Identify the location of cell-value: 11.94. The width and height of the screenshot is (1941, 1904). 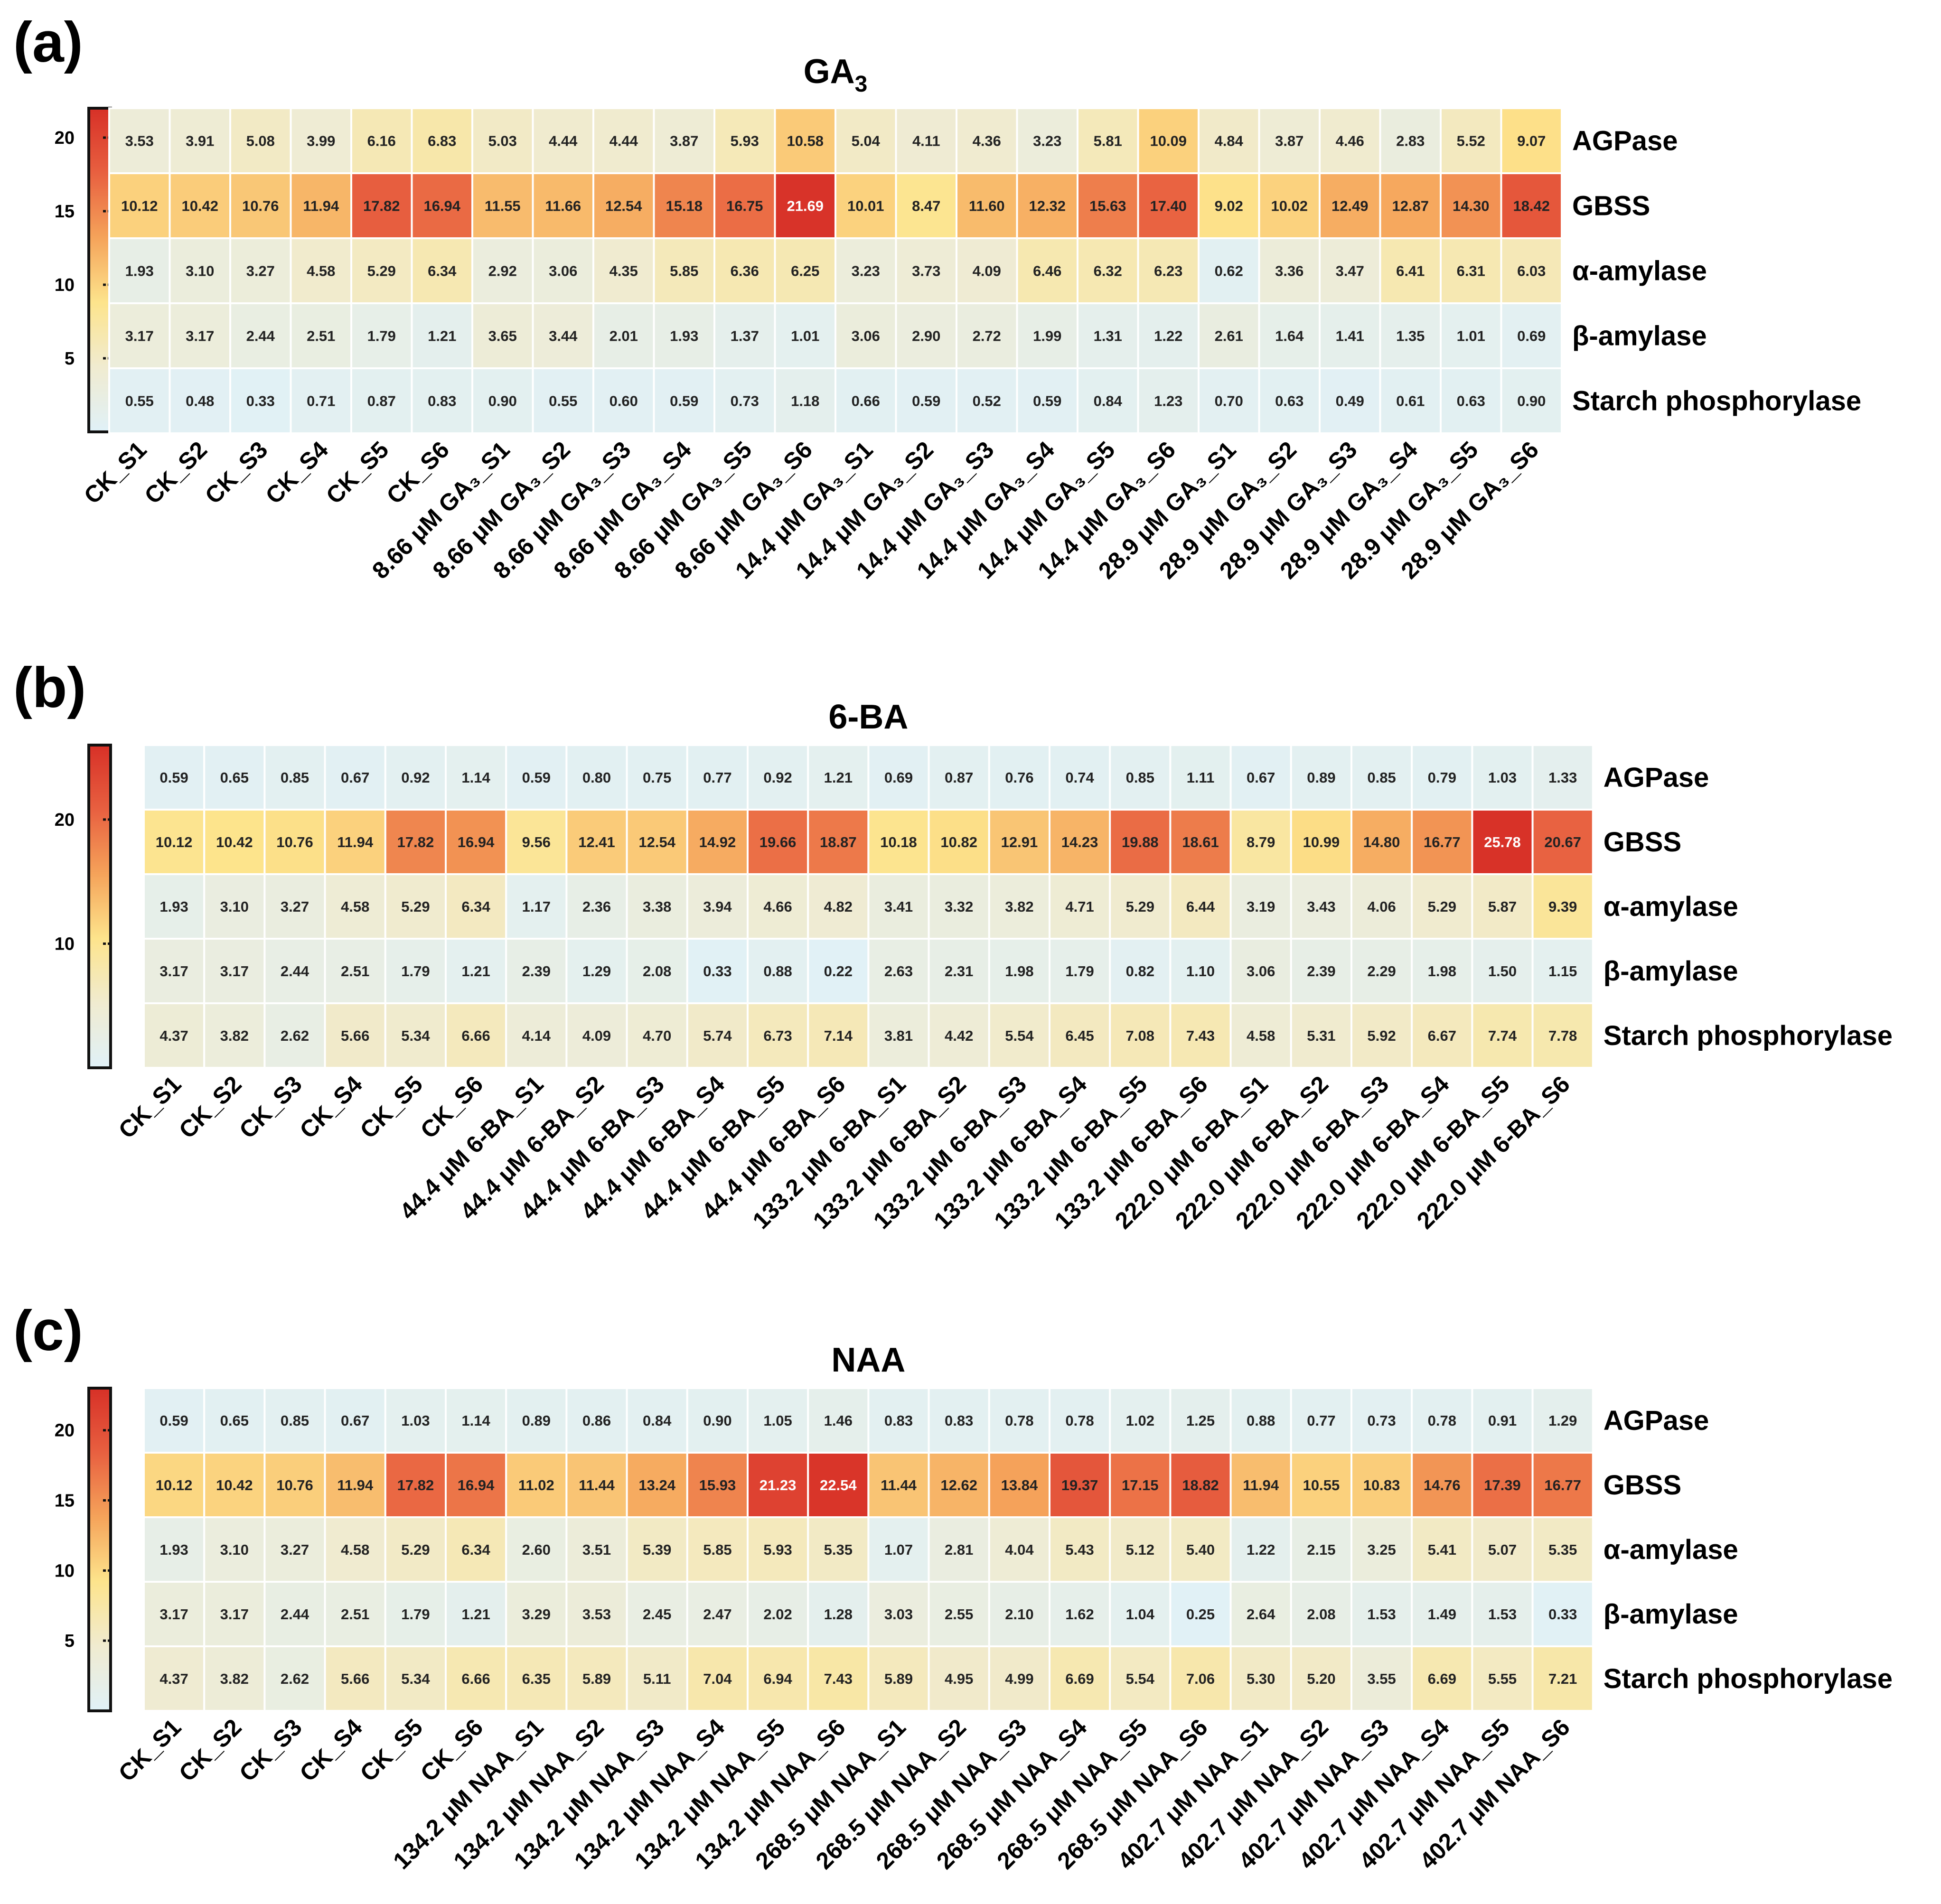
(321, 206).